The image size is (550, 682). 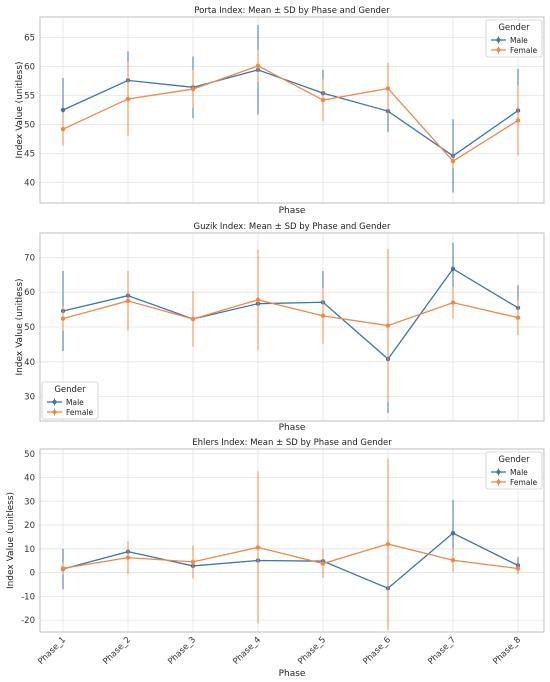 I want to click on x-tick-label: Phase_6, so click(x=377, y=651).